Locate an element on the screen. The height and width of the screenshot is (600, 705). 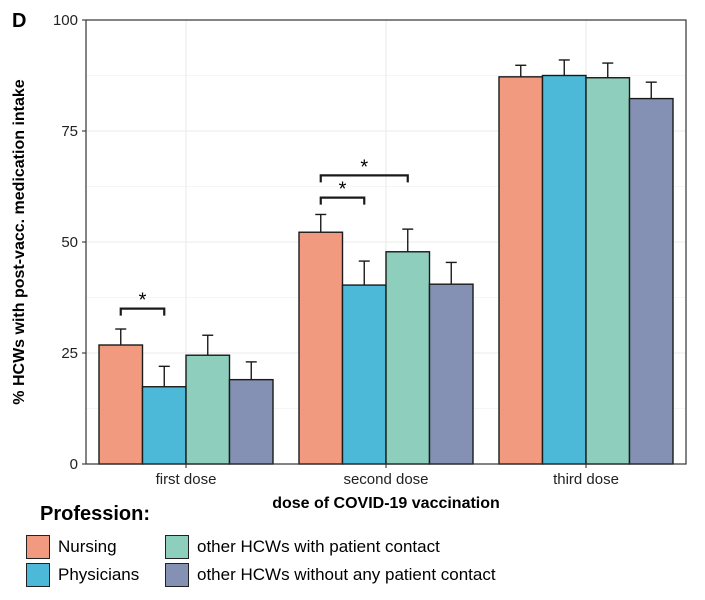
significance-label-1: * is located at coordinates (343, 190).